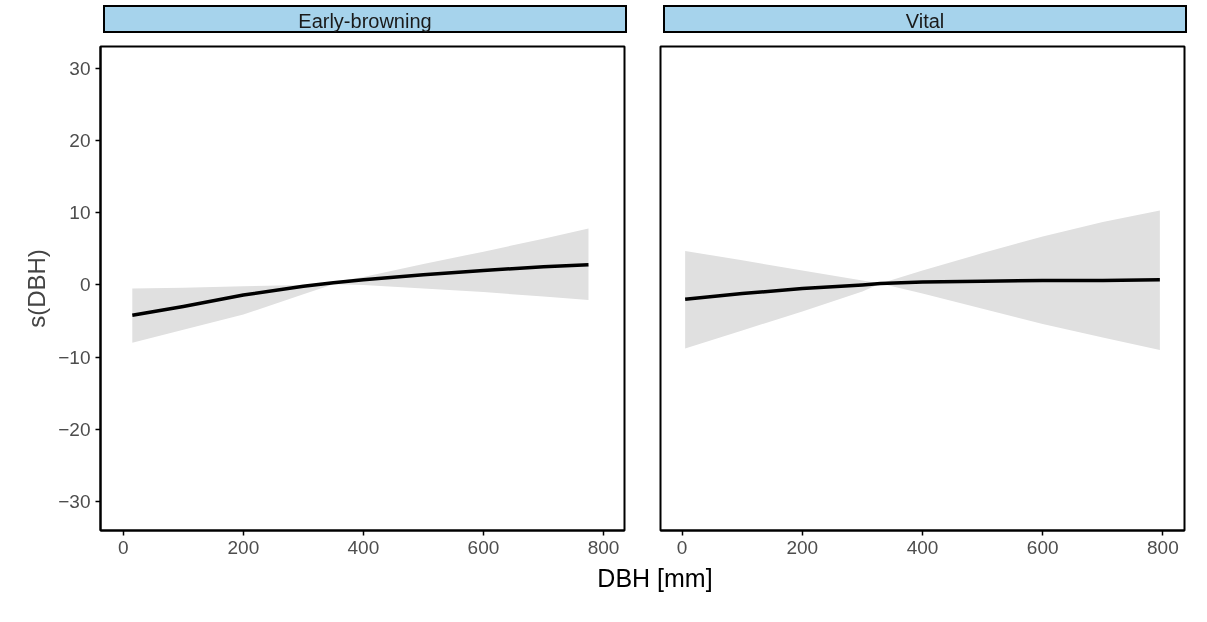 The height and width of the screenshot is (622, 1207). What do you see at coordinates (80, 140) in the screenshot?
I see `y-tick-label: 20` at bounding box center [80, 140].